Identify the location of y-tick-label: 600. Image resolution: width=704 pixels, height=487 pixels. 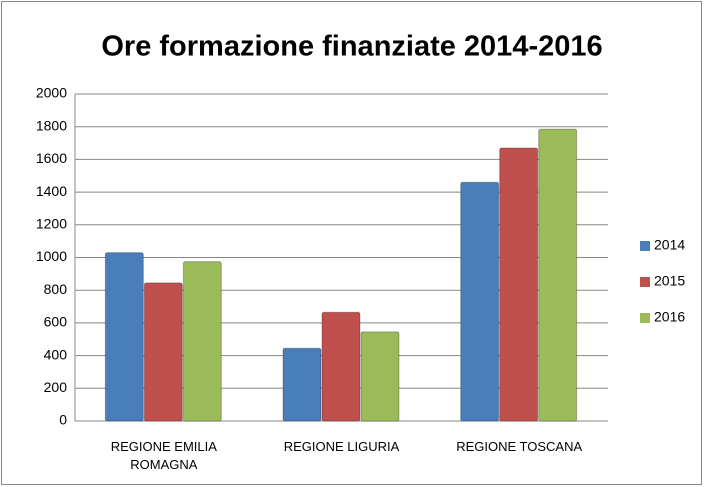
(56, 322).